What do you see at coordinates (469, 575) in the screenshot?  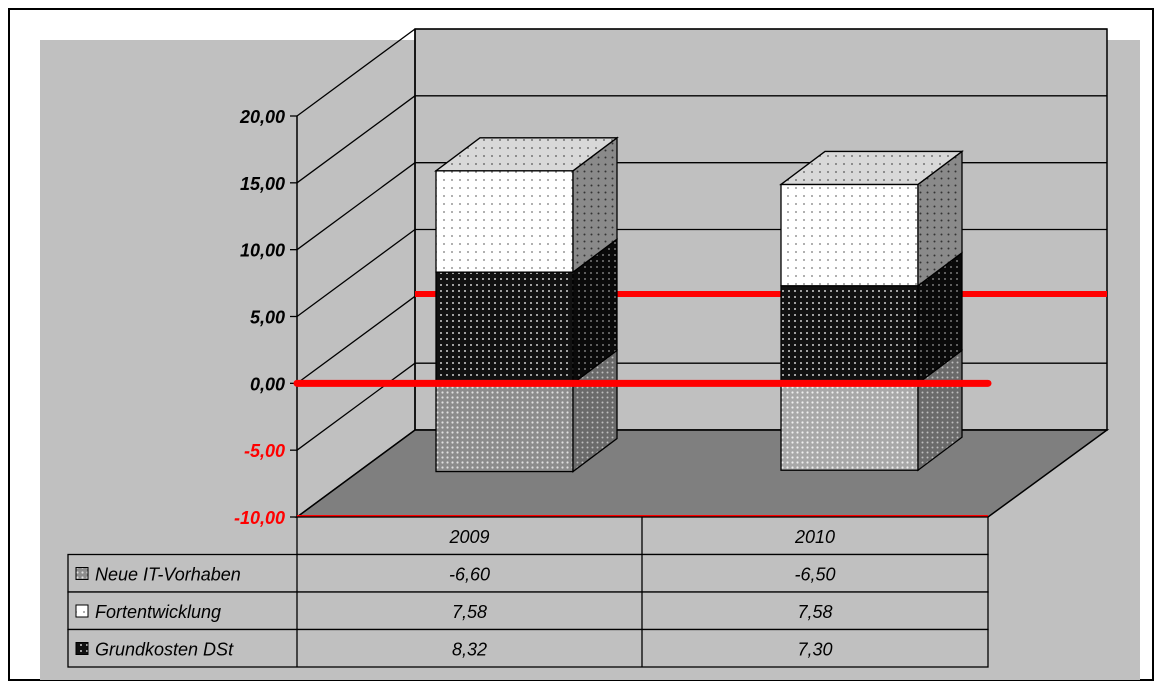 I see `table-value: -6,60` at bounding box center [469, 575].